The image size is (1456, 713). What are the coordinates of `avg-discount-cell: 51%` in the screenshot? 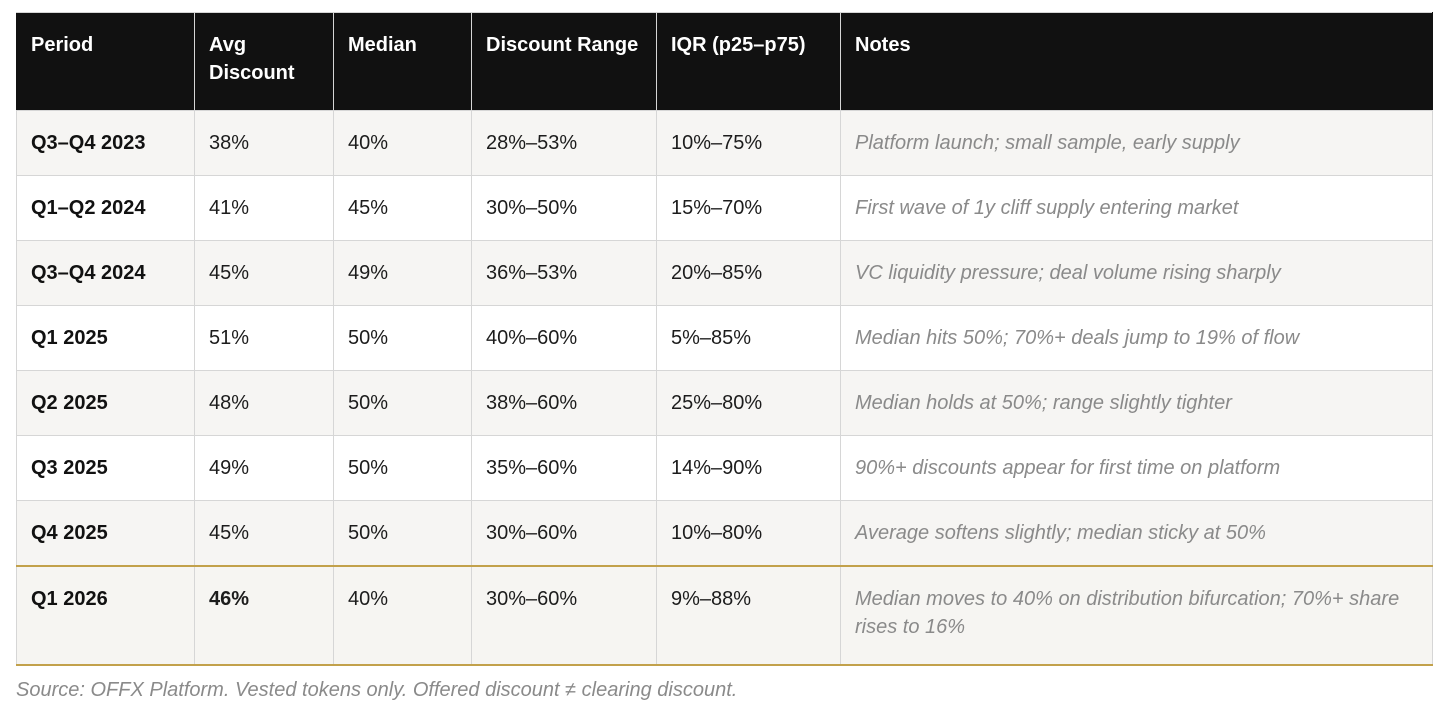 It's located at (264, 338).